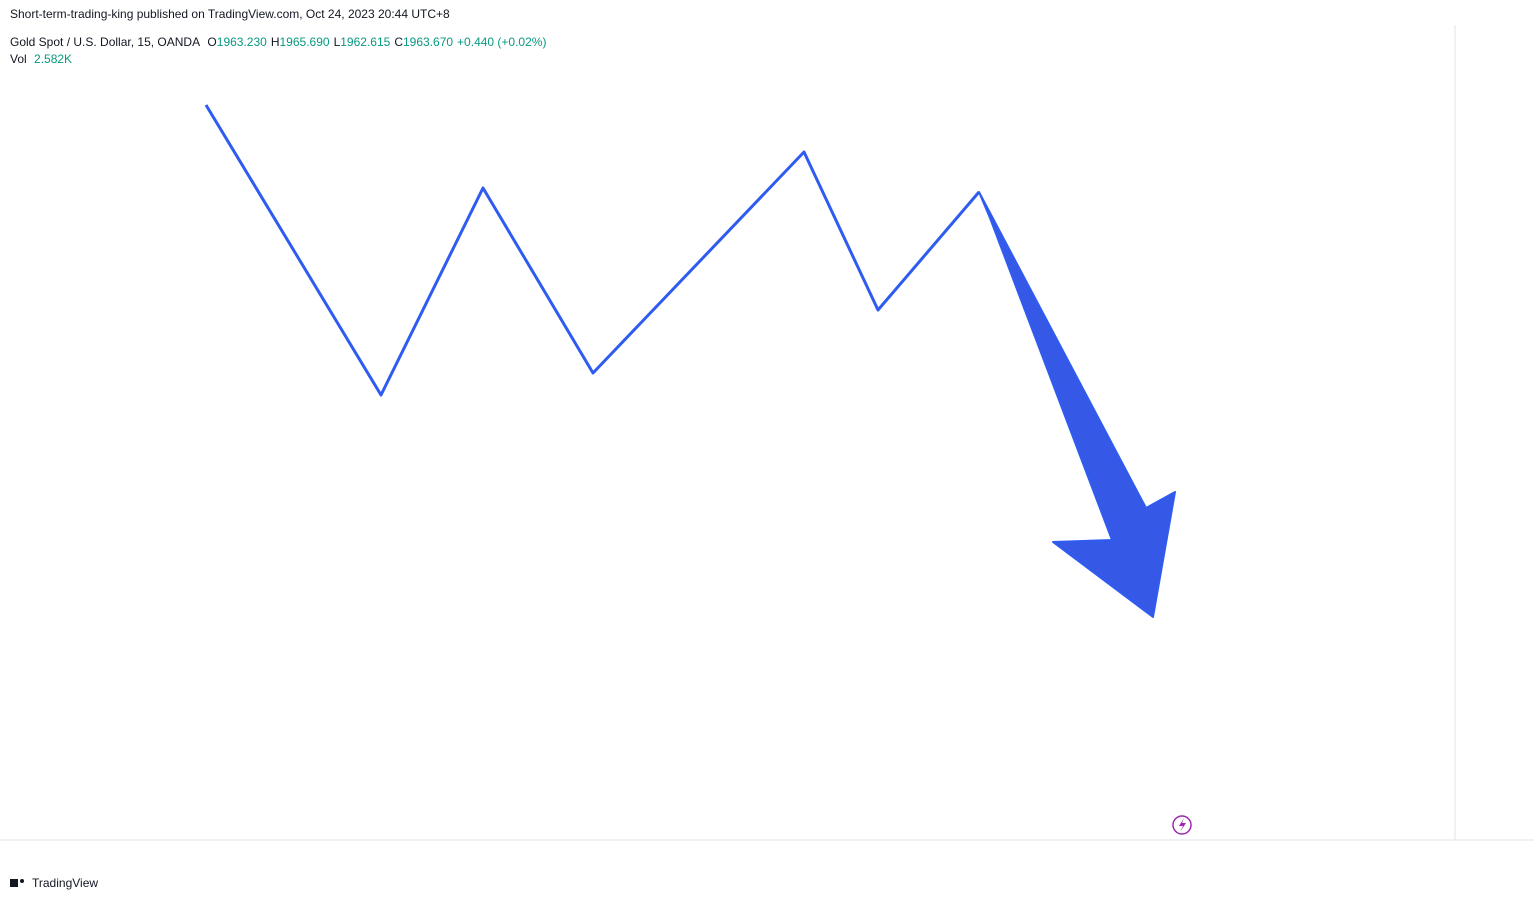  I want to click on alert-bolt, so click(1182, 825).